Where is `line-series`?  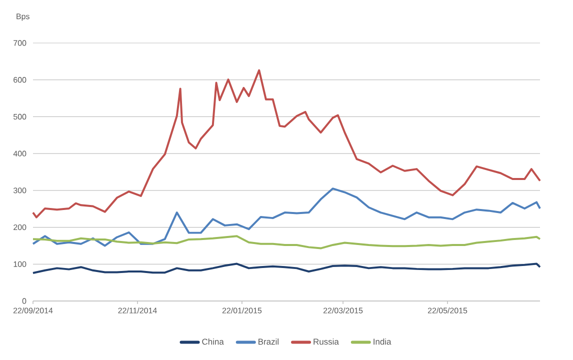
line-series is located at coordinates (287, 242).